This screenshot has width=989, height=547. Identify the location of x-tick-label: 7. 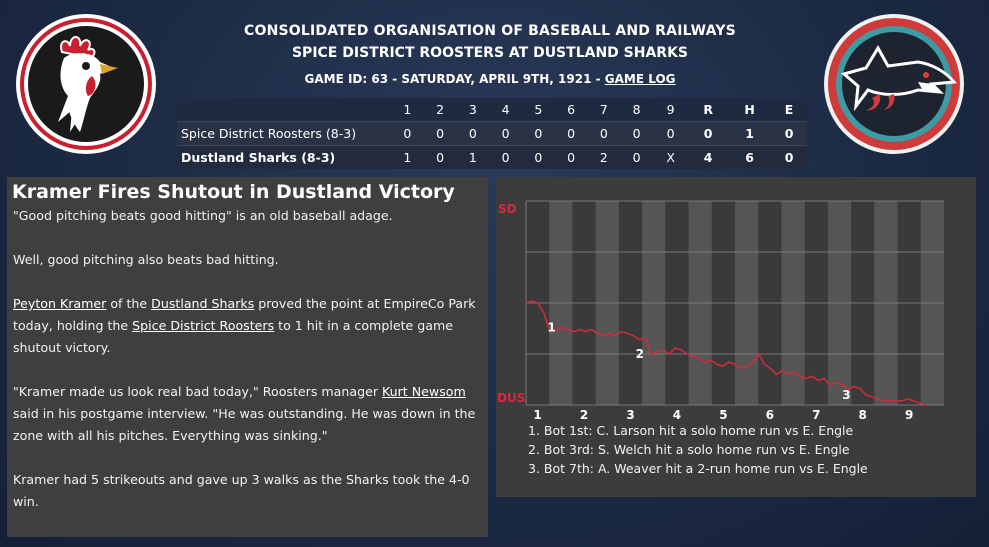
(816, 415).